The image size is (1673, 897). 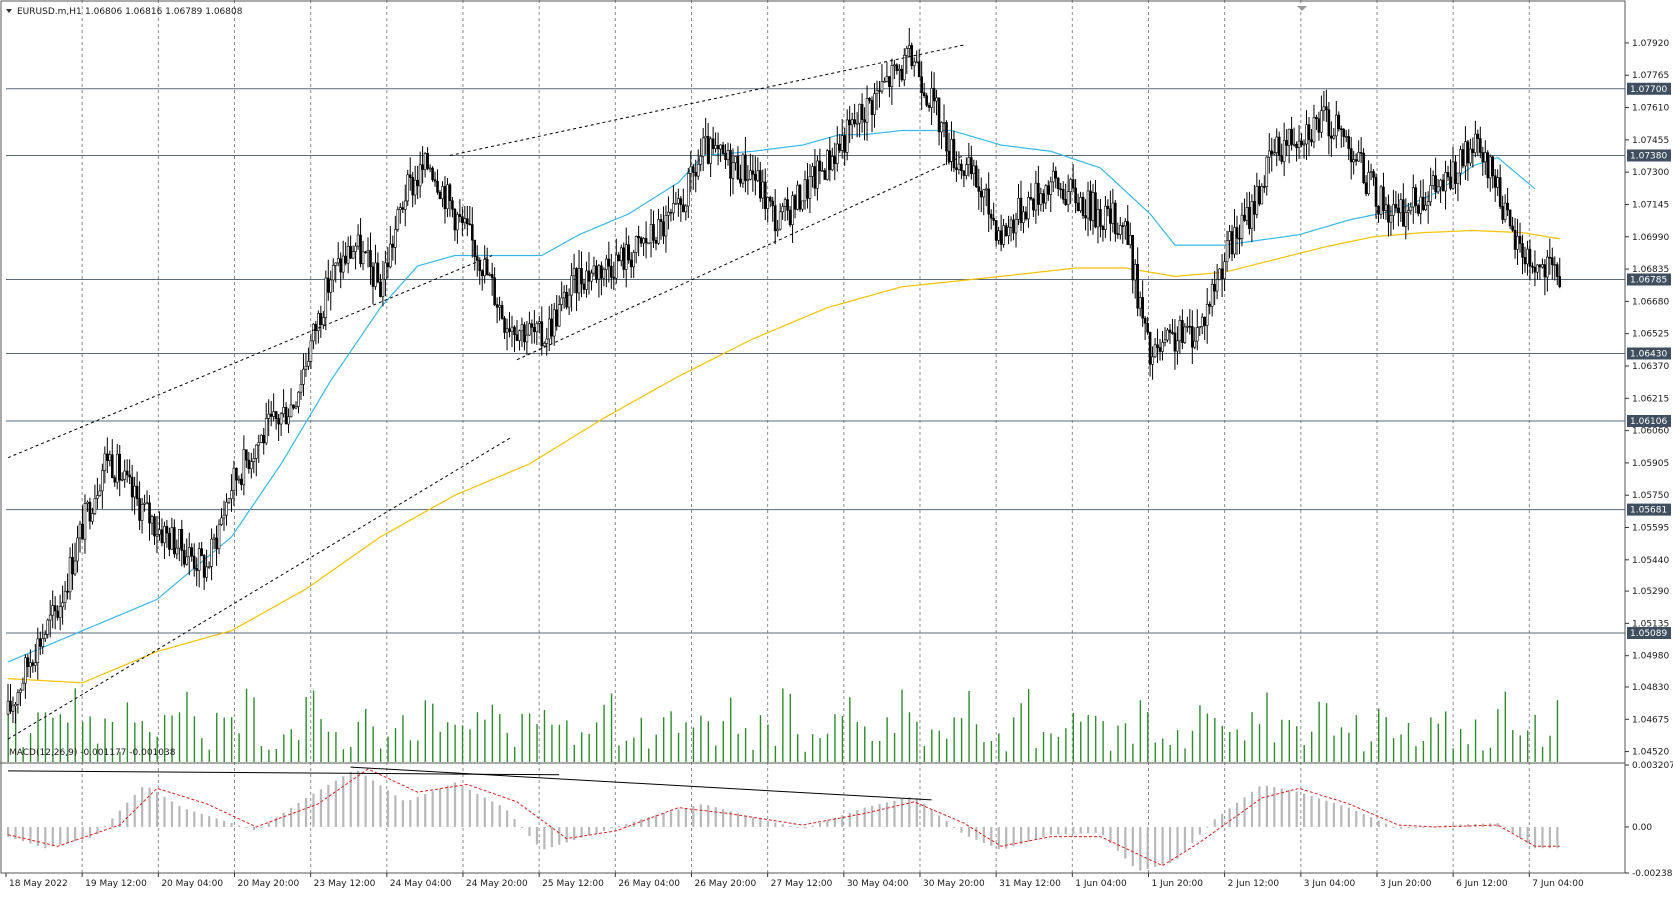 What do you see at coordinates (92, 753) in the screenshot?
I see `macd-label: MACD(12,26,9) -0.001177 -0.001038` at bounding box center [92, 753].